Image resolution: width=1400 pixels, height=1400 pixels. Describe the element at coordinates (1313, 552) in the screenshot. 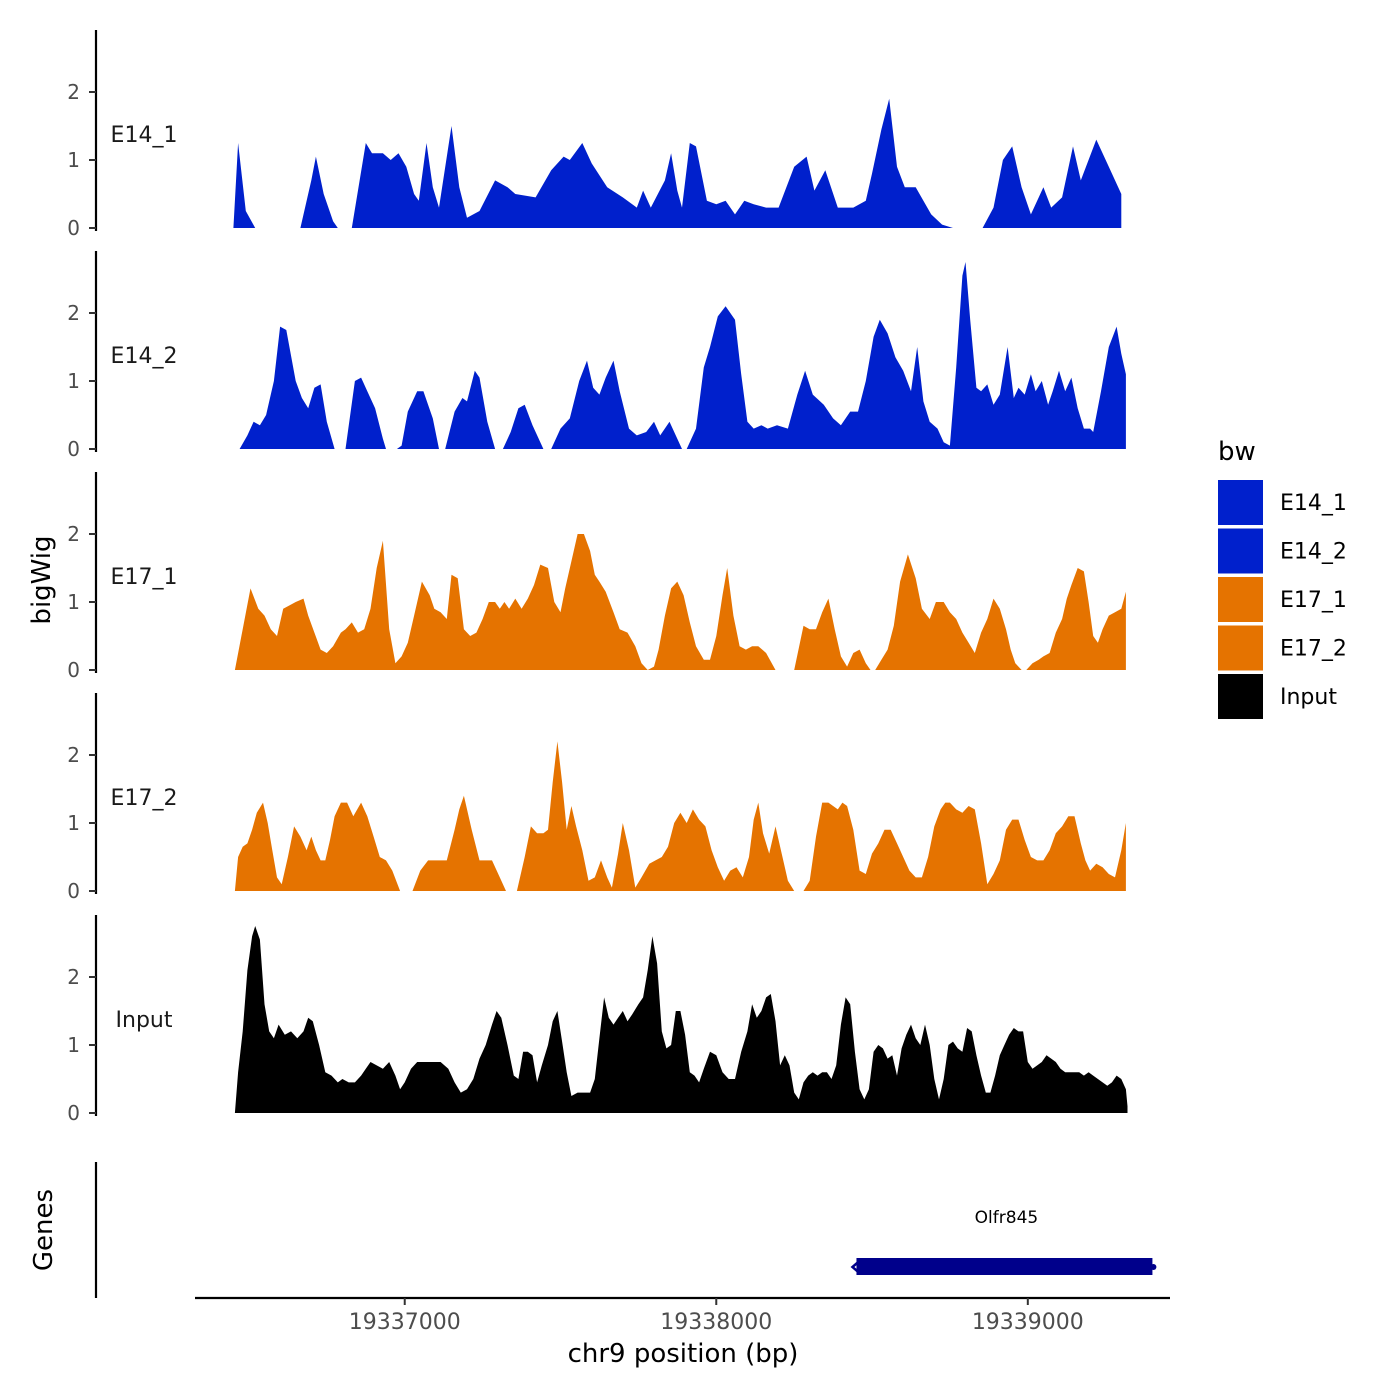

I see `legend-label: E14_2` at that location.